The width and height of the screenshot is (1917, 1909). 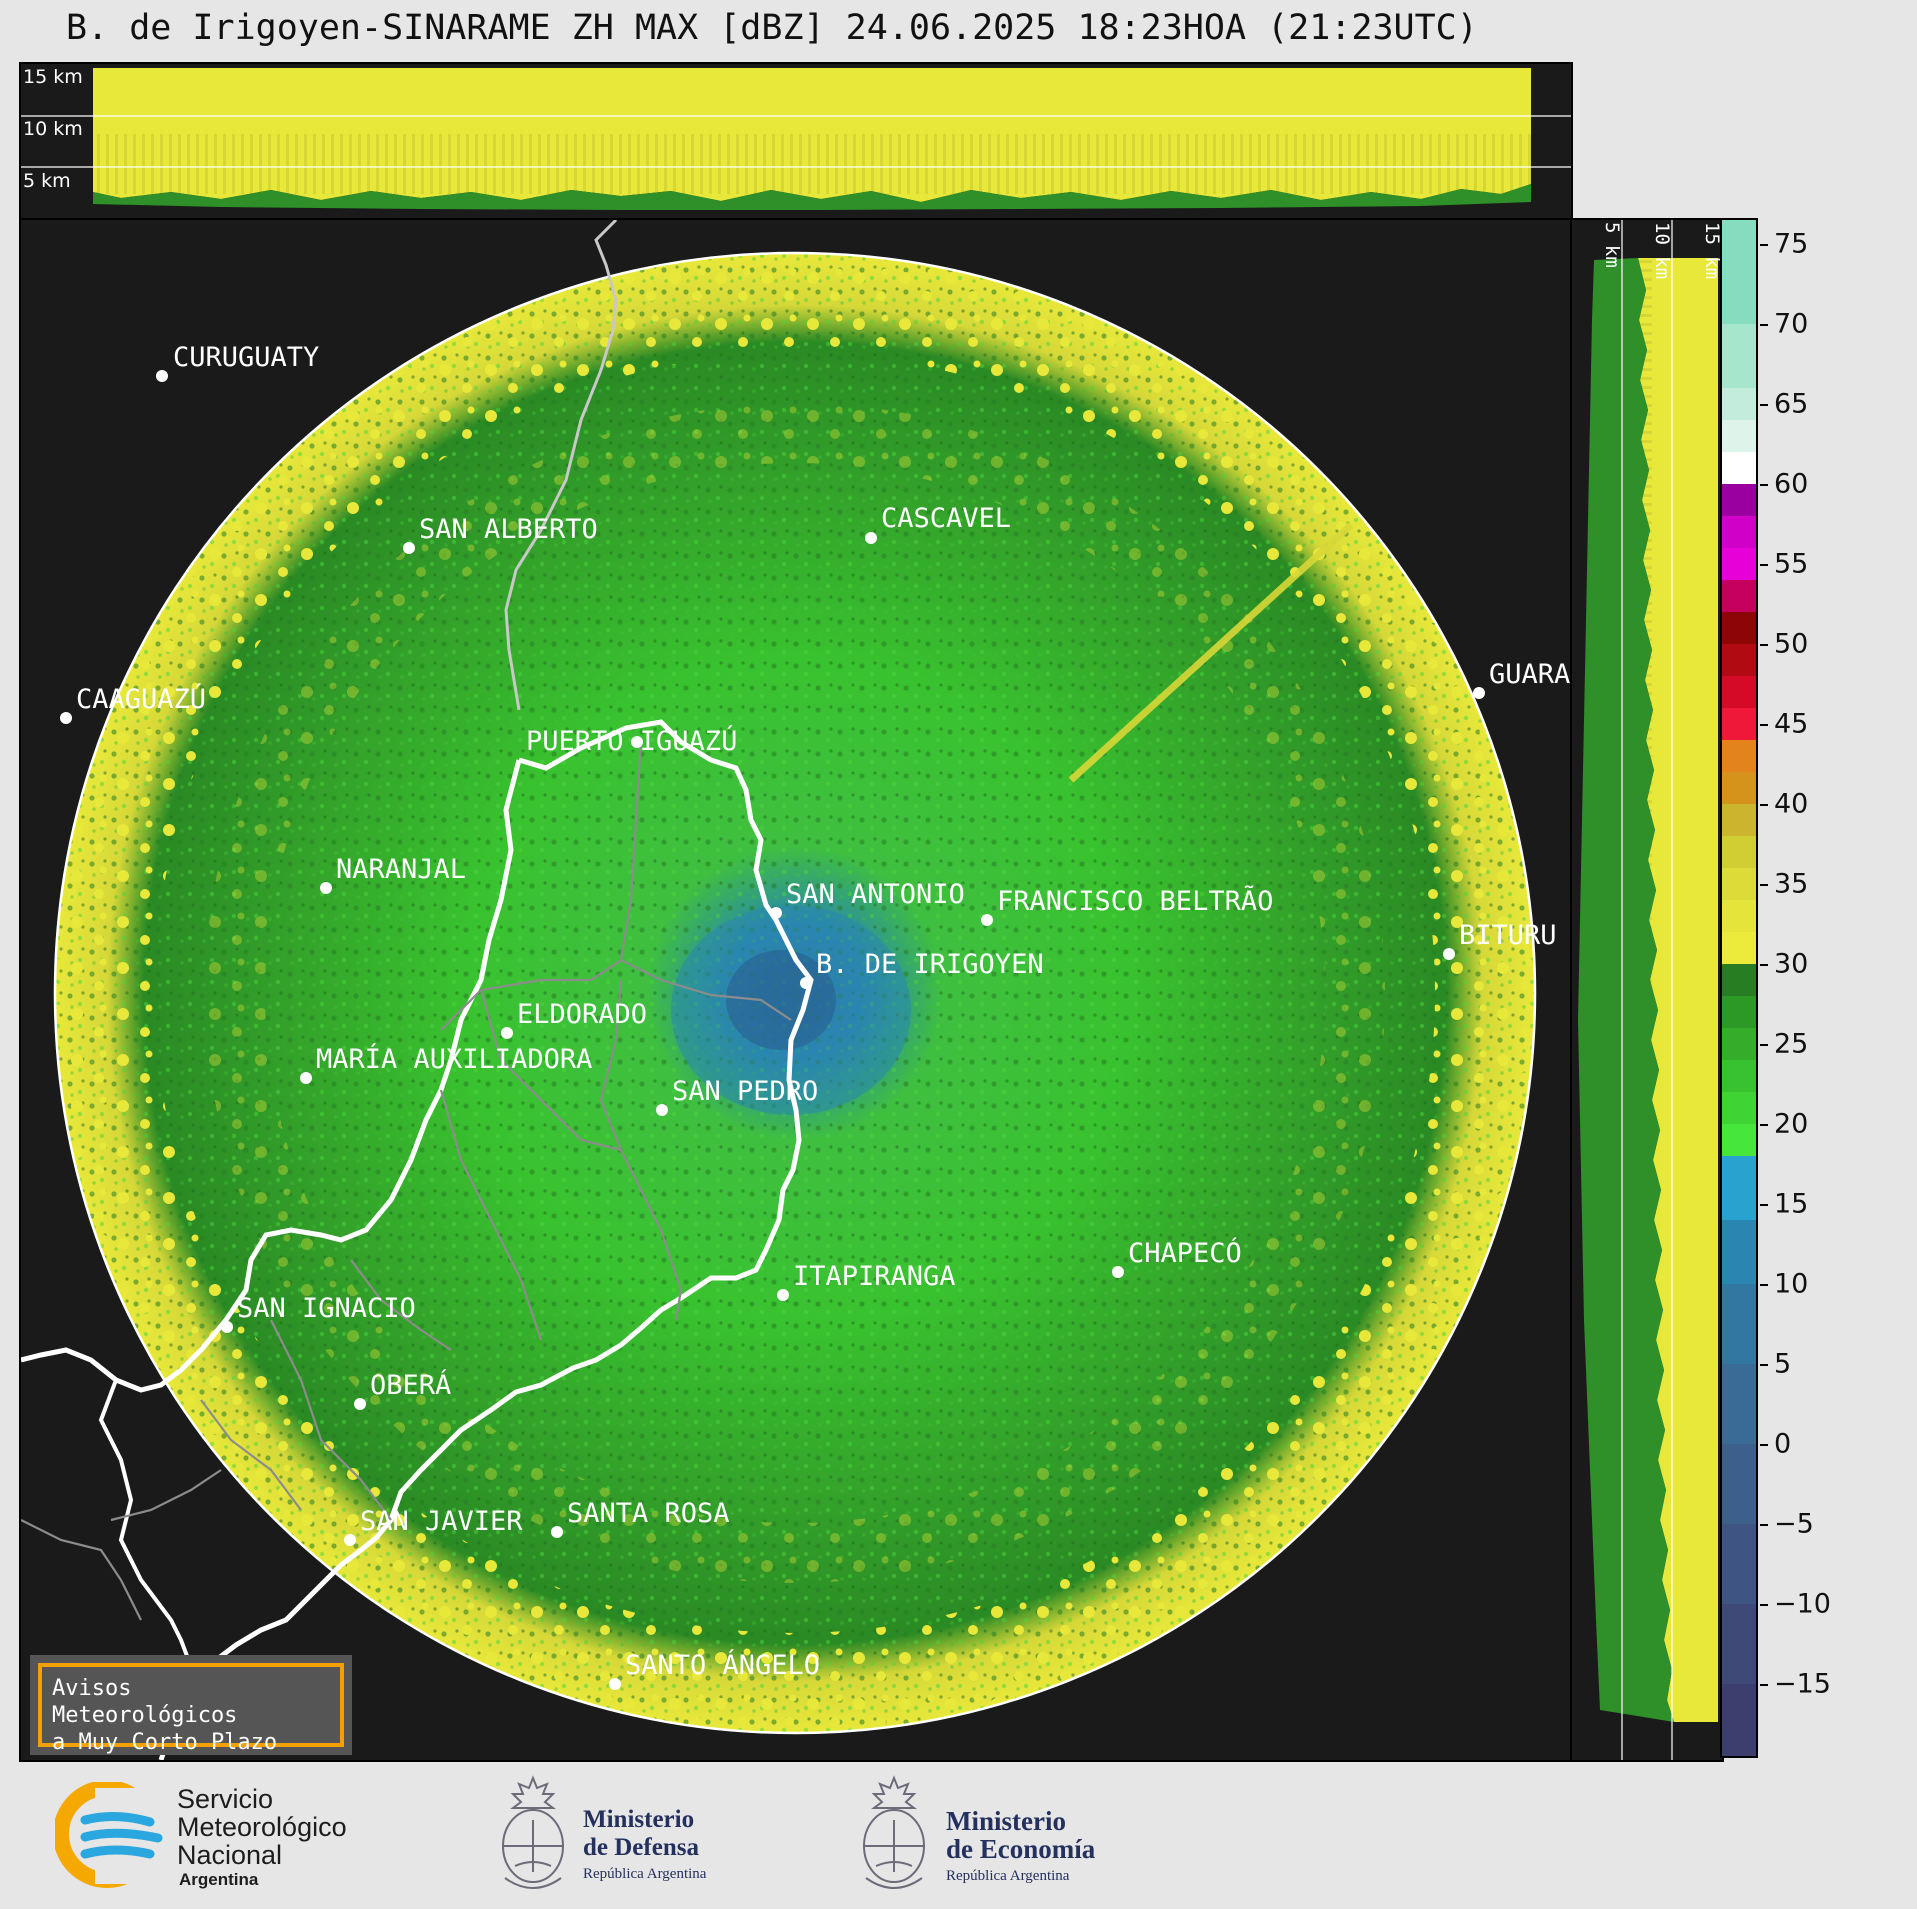 What do you see at coordinates (1791, 564) in the screenshot?
I see `colorbar-tick-label: 55` at bounding box center [1791, 564].